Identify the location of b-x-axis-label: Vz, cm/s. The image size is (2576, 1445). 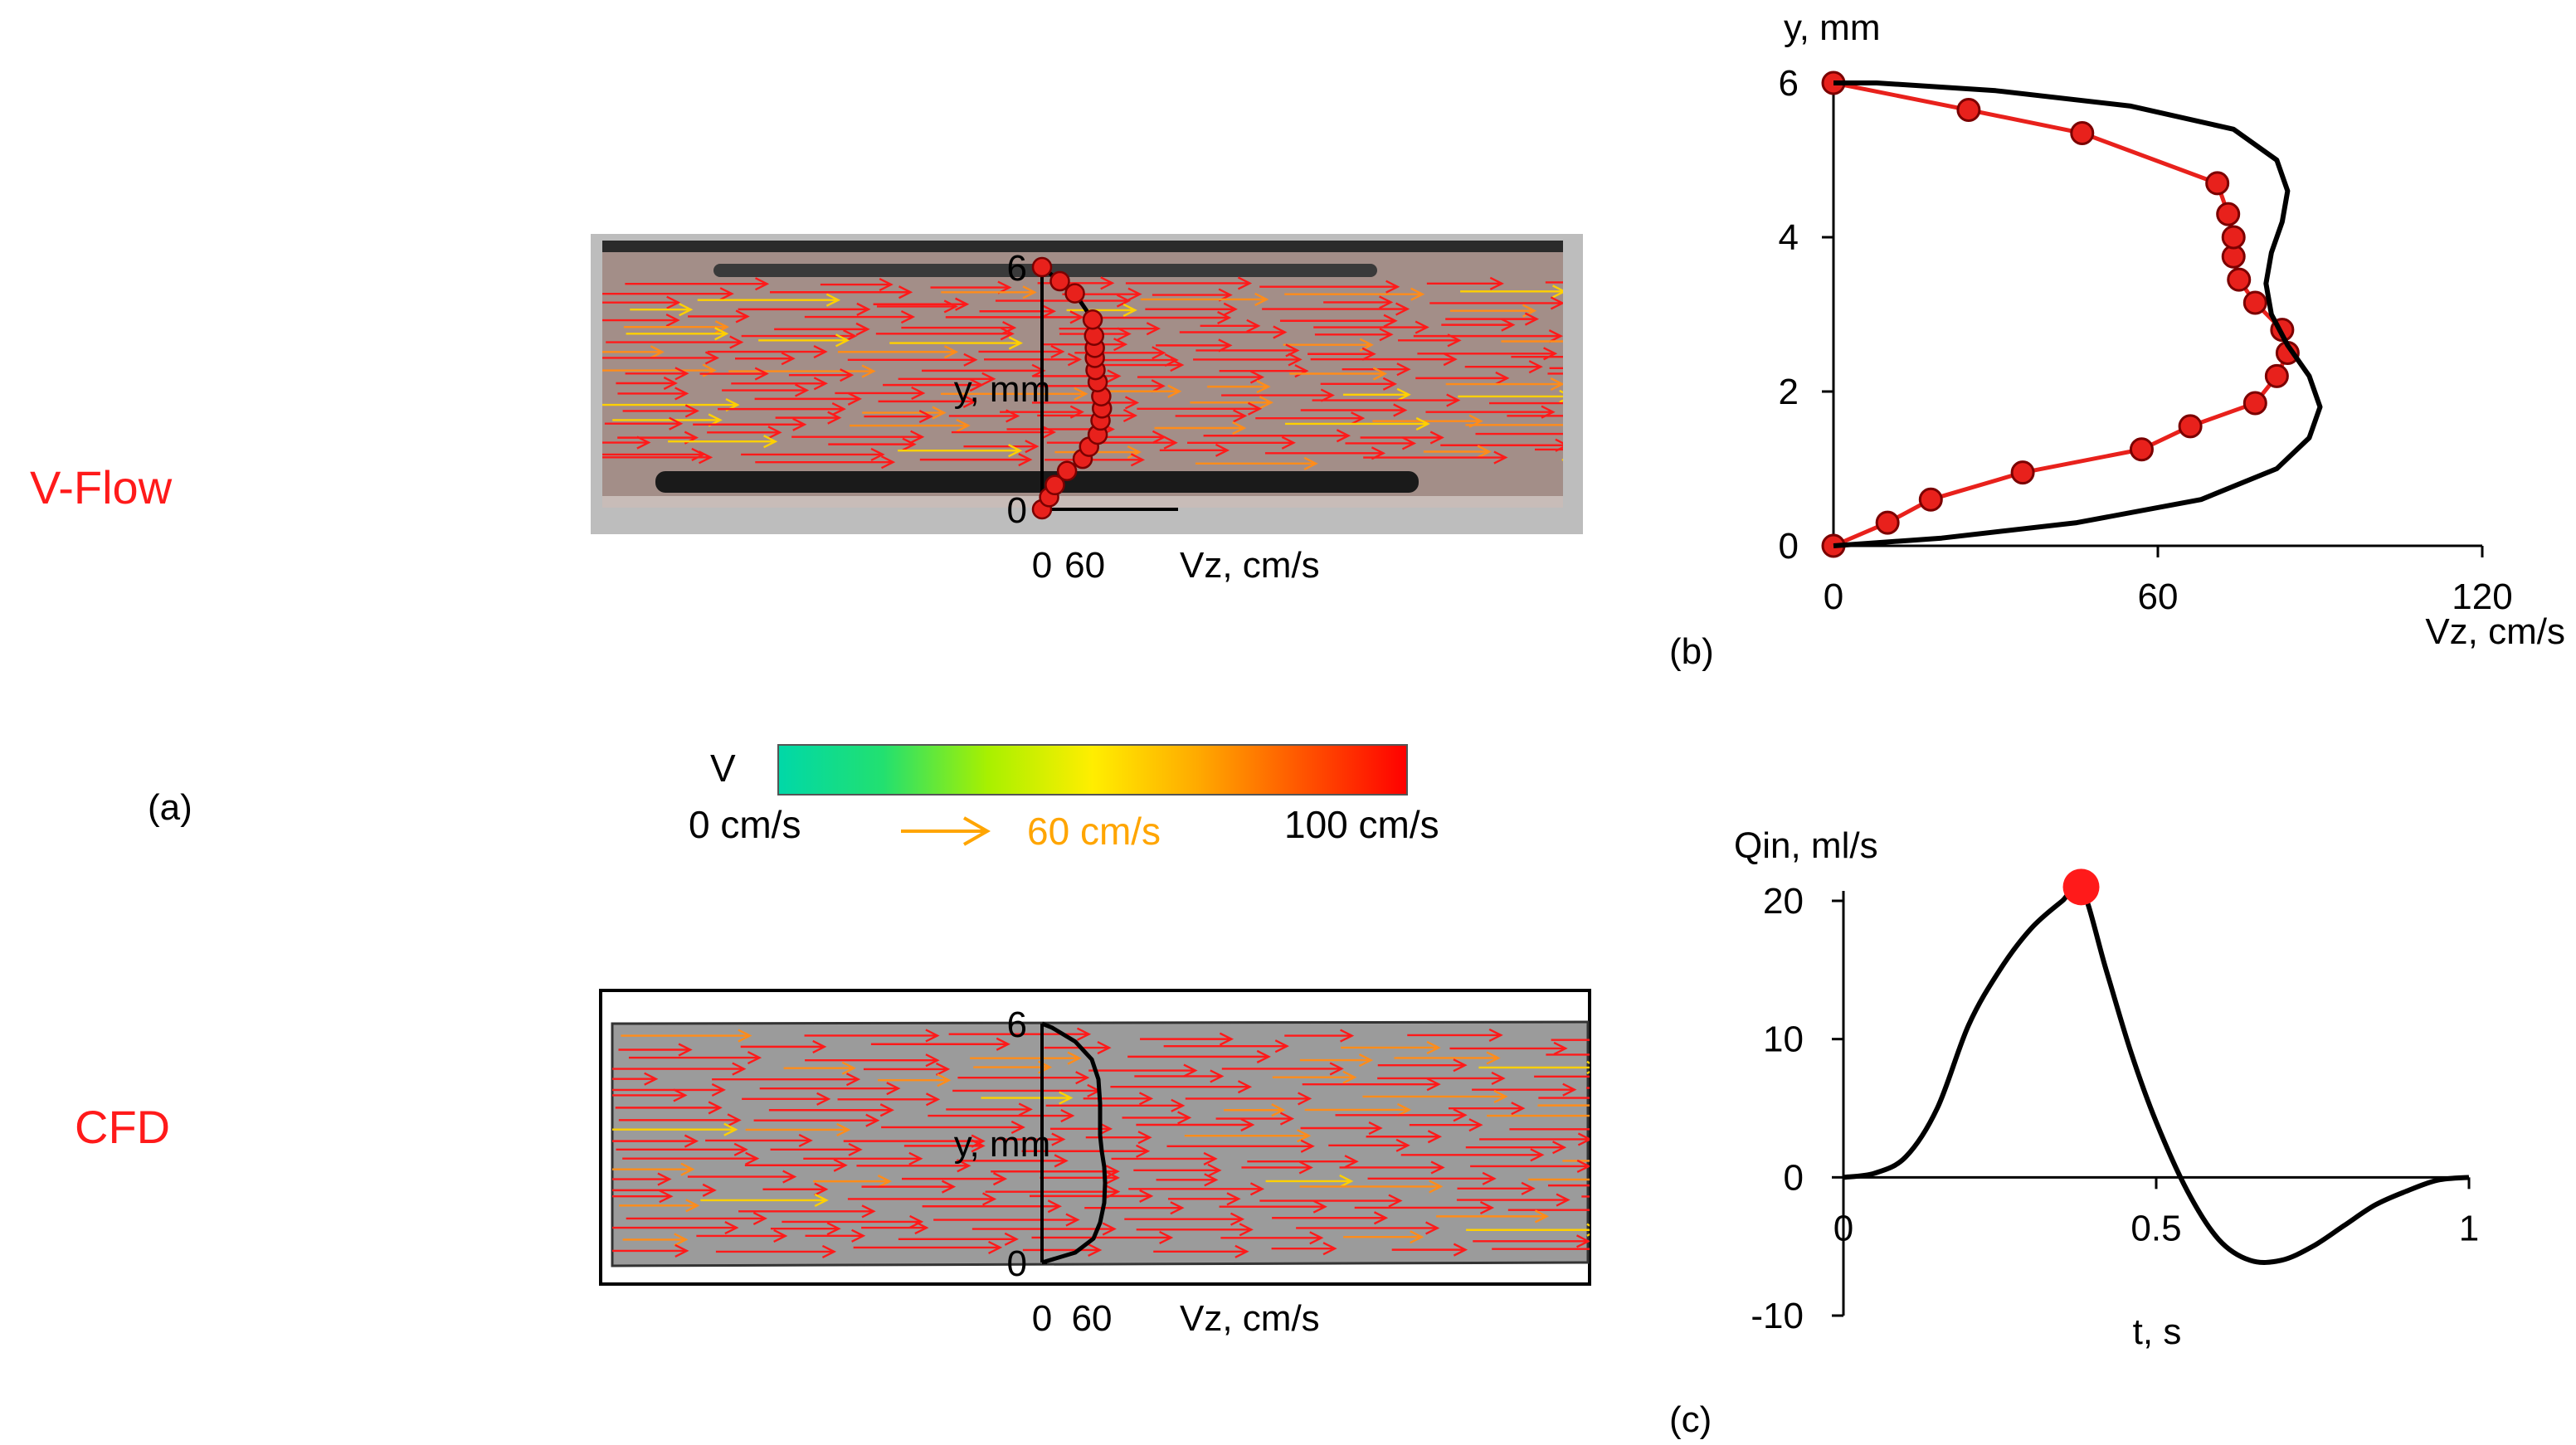
(2495, 632).